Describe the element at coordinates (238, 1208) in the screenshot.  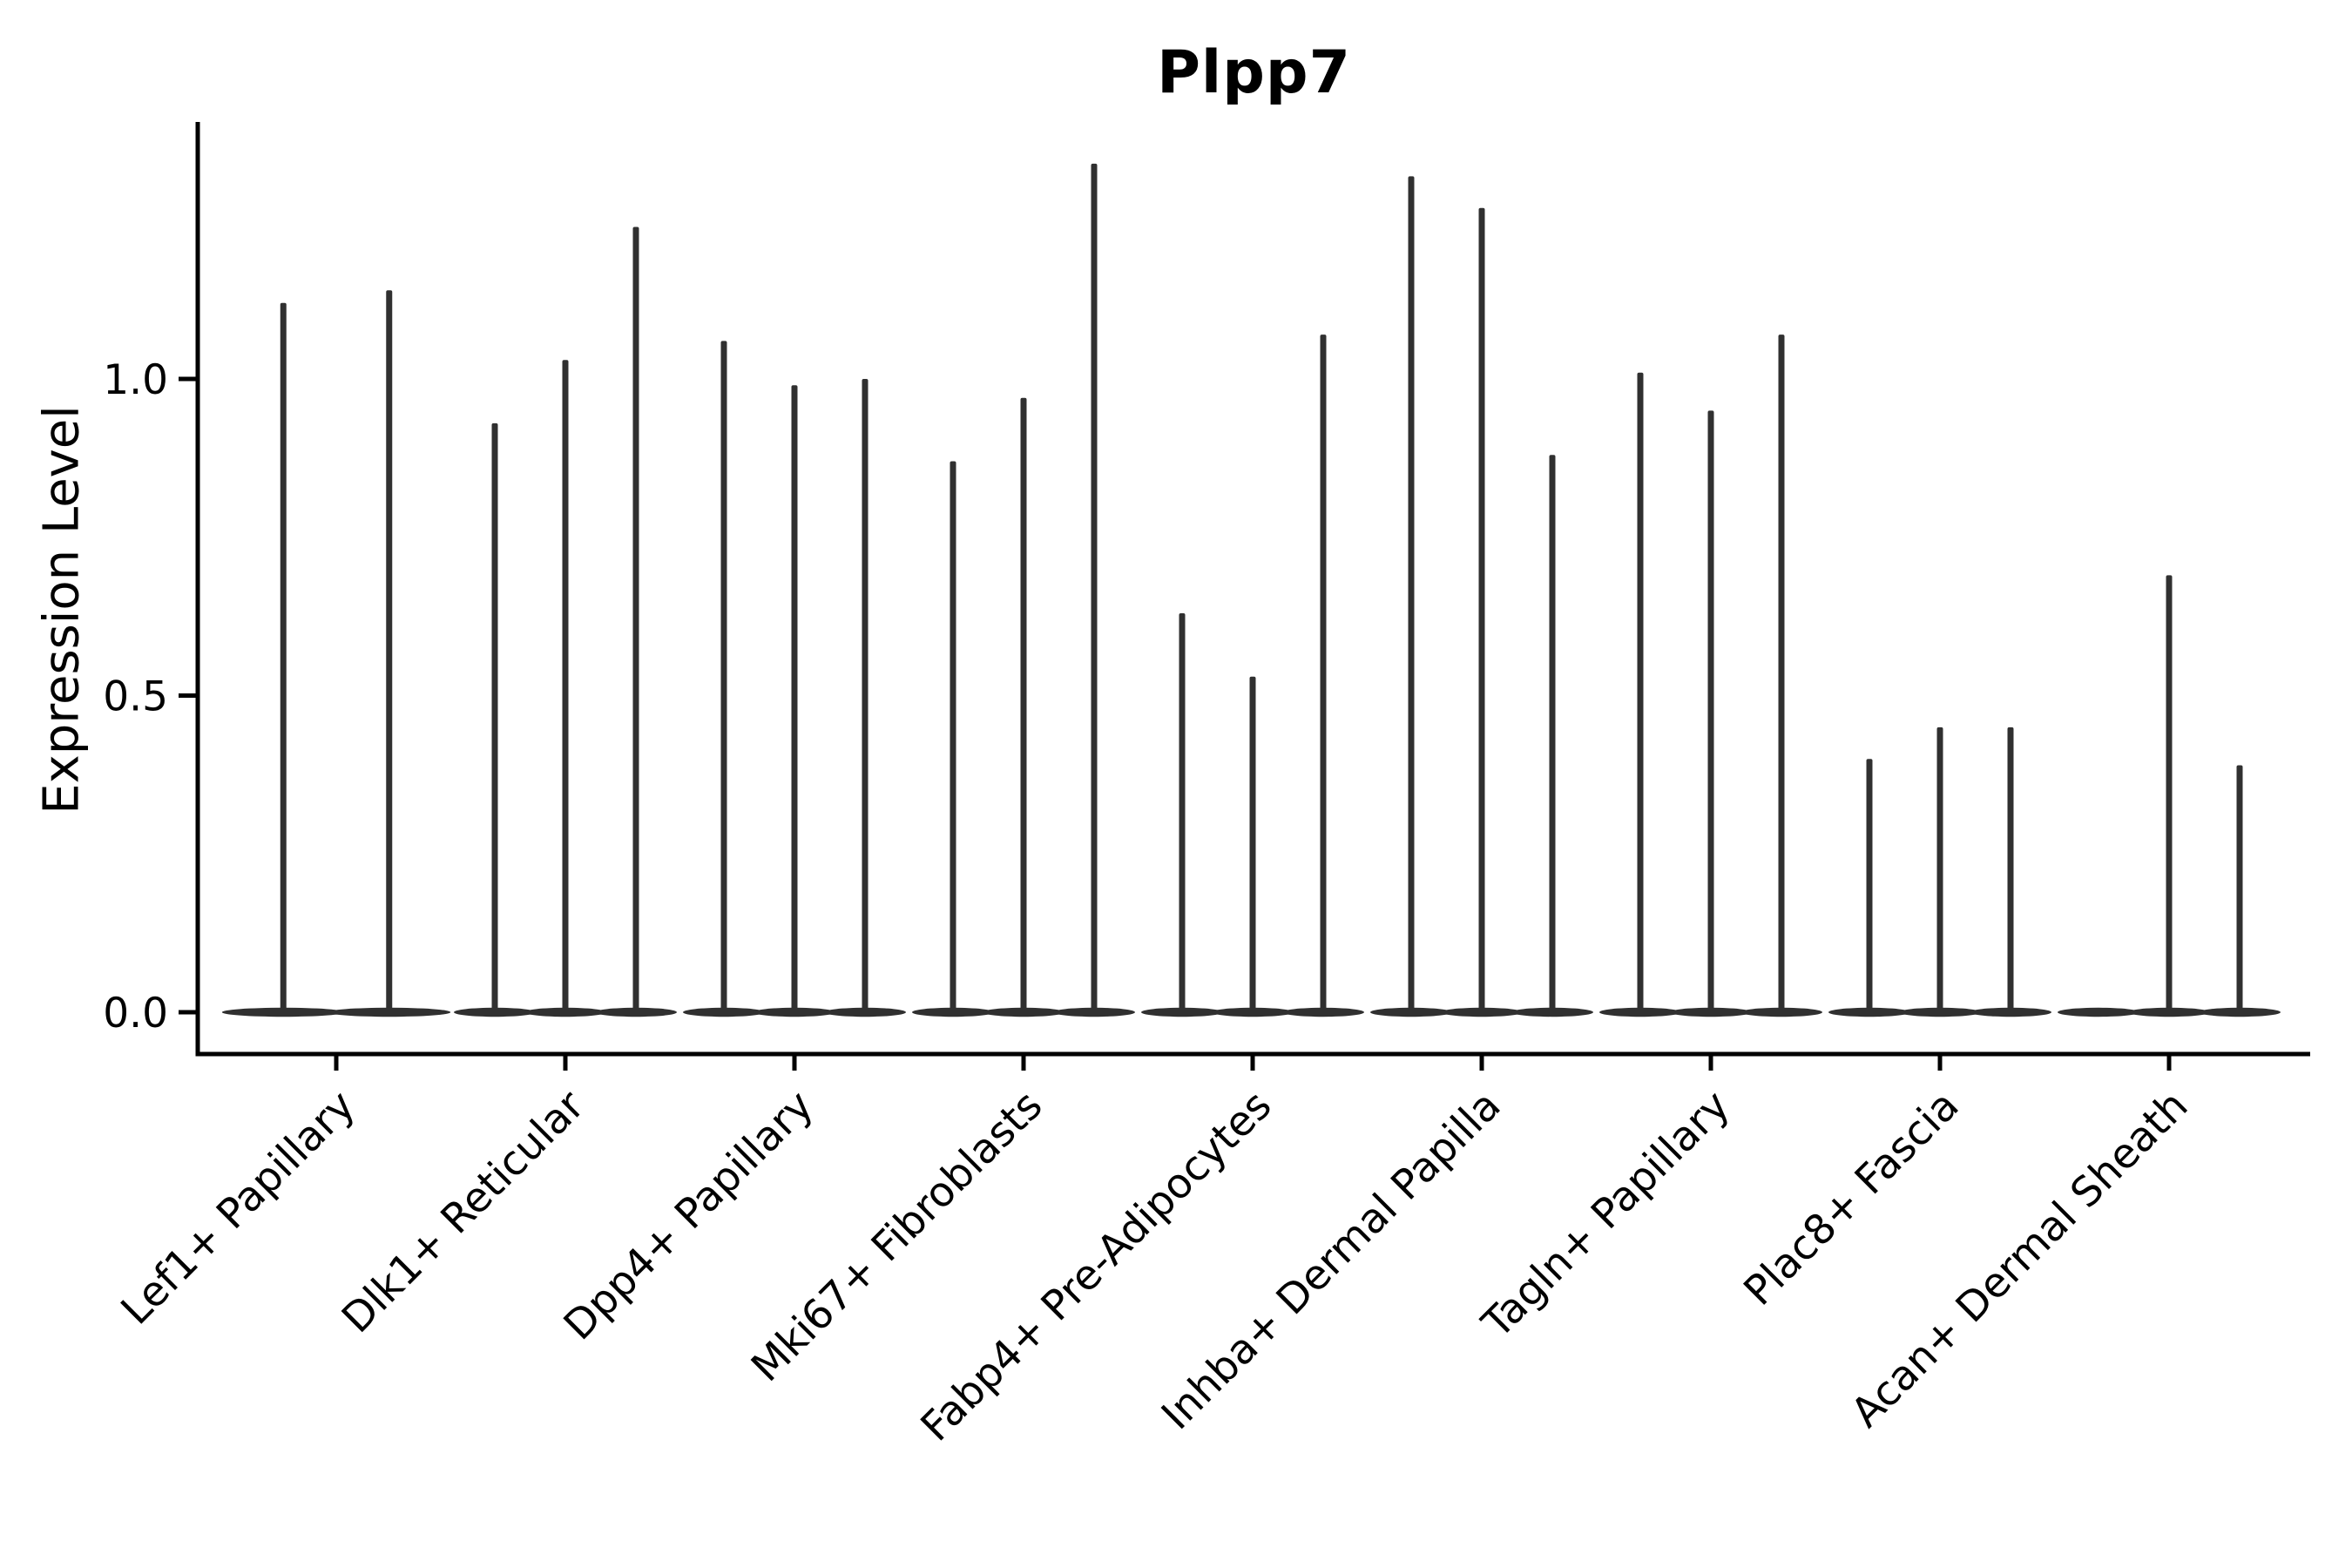
I see `x-tick-label: Lef1+ Papillary` at that location.